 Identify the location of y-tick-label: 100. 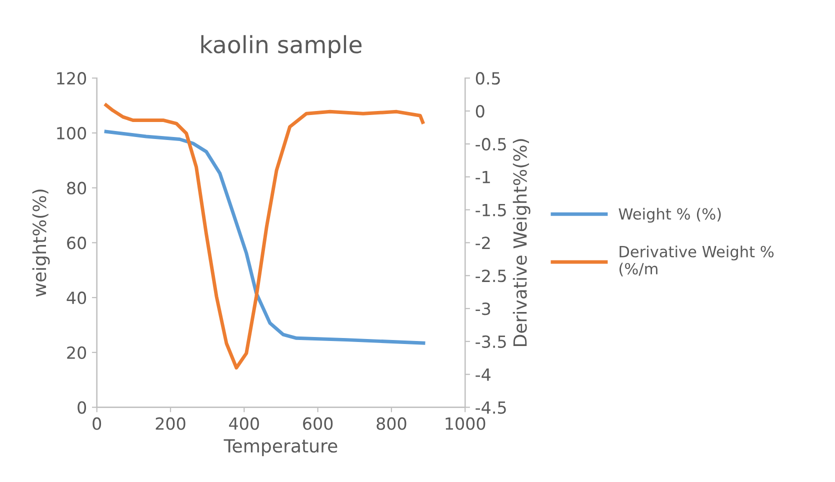
(71, 133).